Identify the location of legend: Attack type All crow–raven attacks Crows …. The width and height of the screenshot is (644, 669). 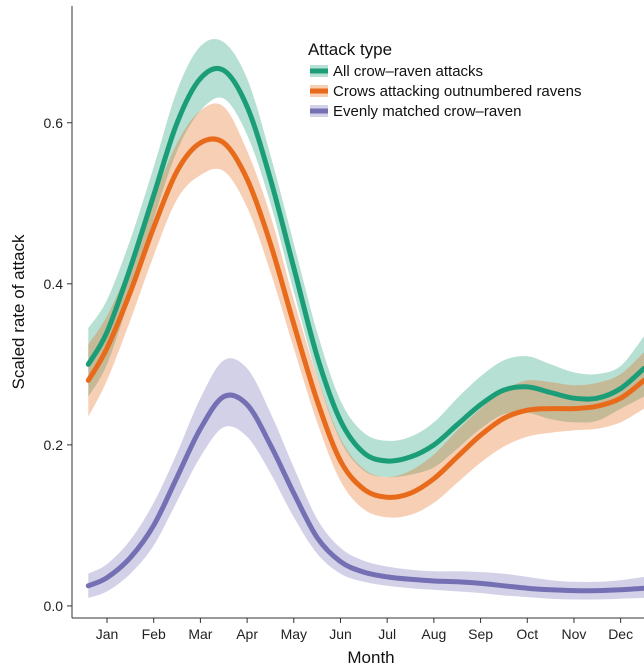
(444, 80).